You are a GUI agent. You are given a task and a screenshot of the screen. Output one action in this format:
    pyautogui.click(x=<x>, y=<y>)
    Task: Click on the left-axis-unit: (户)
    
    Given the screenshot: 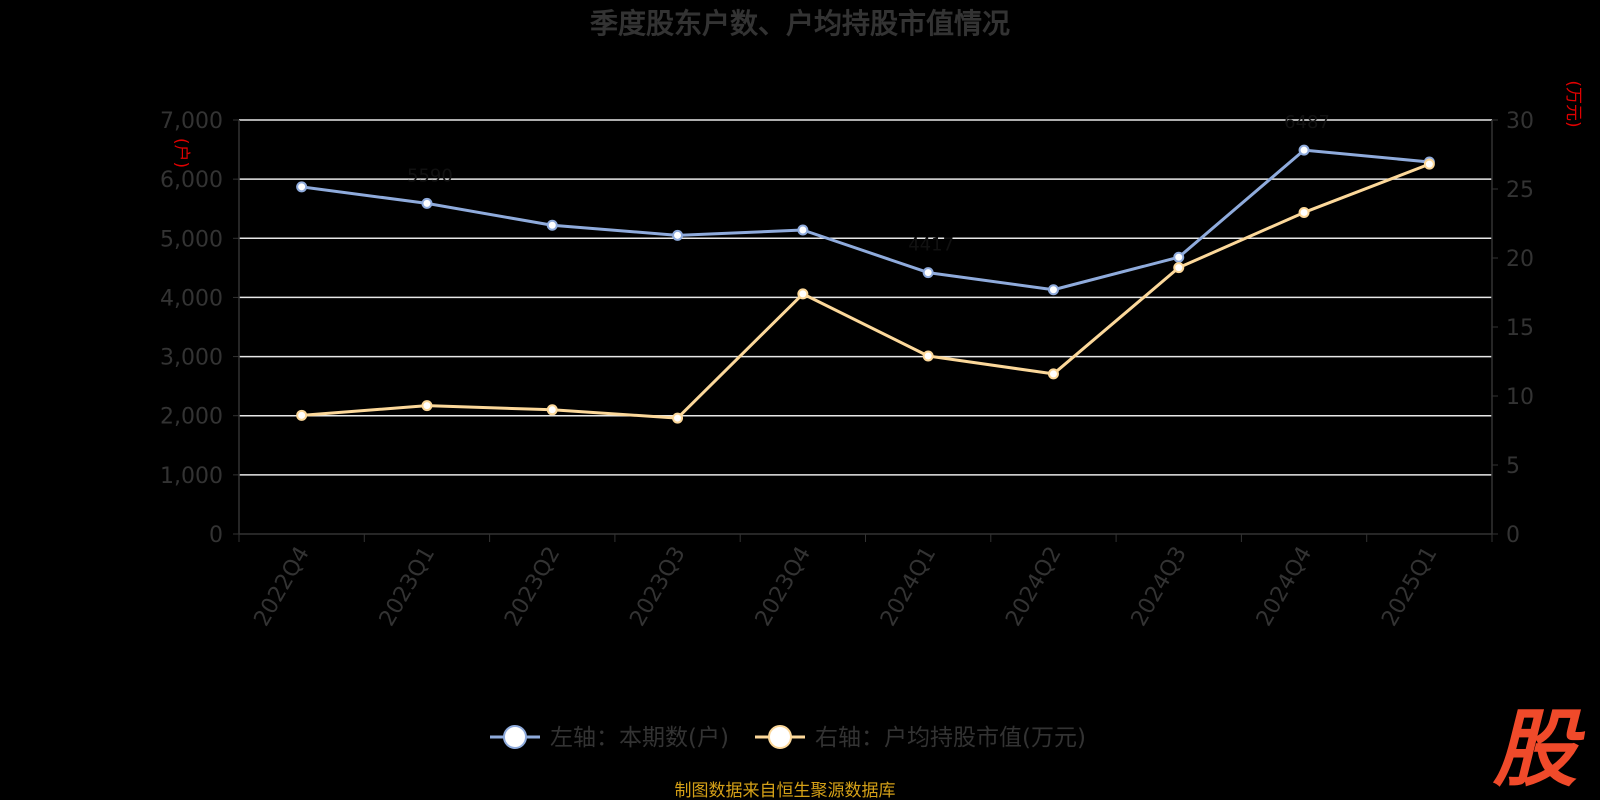 What is the action you would take?
    pyautogui.click(x=181, y=153)
    